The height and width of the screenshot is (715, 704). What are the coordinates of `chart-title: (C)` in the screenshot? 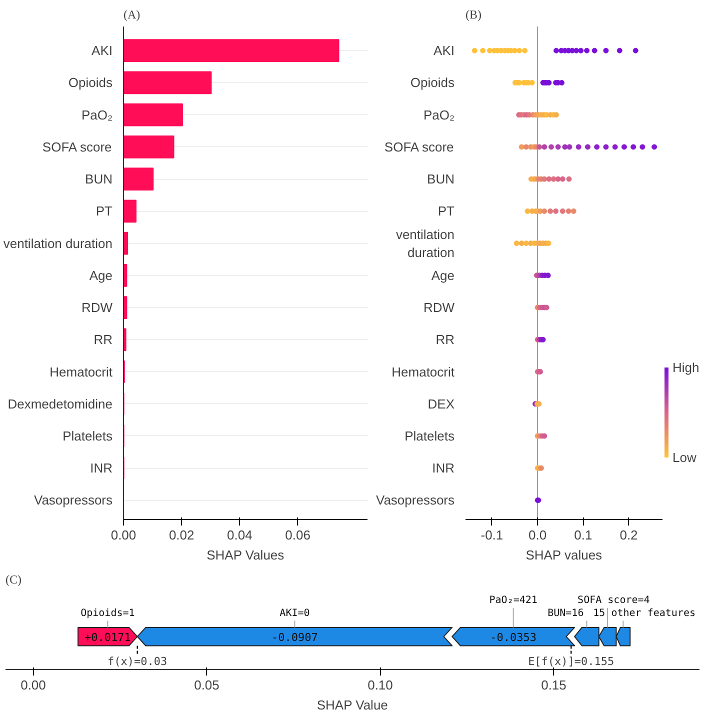 It's located at (14, 579).